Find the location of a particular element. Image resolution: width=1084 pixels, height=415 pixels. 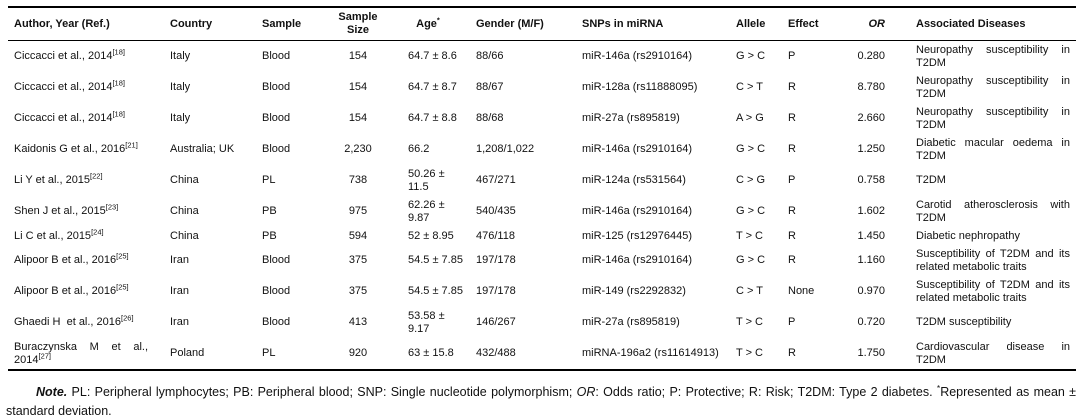

author-text: Li Y et al., 2015 is located at coordinates (52, 180).